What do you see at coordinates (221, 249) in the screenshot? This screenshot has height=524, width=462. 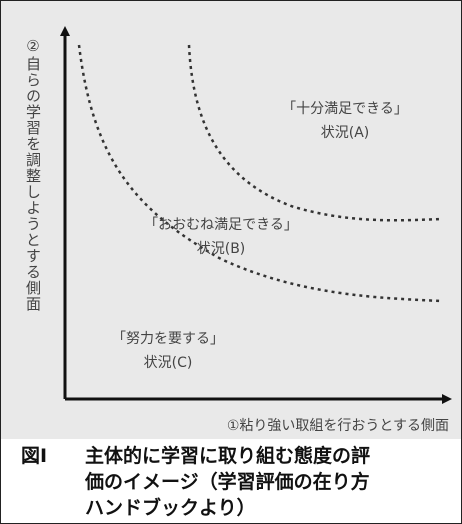 I see `region-b-status: 状況(B)` at bounding box center [221, 249].